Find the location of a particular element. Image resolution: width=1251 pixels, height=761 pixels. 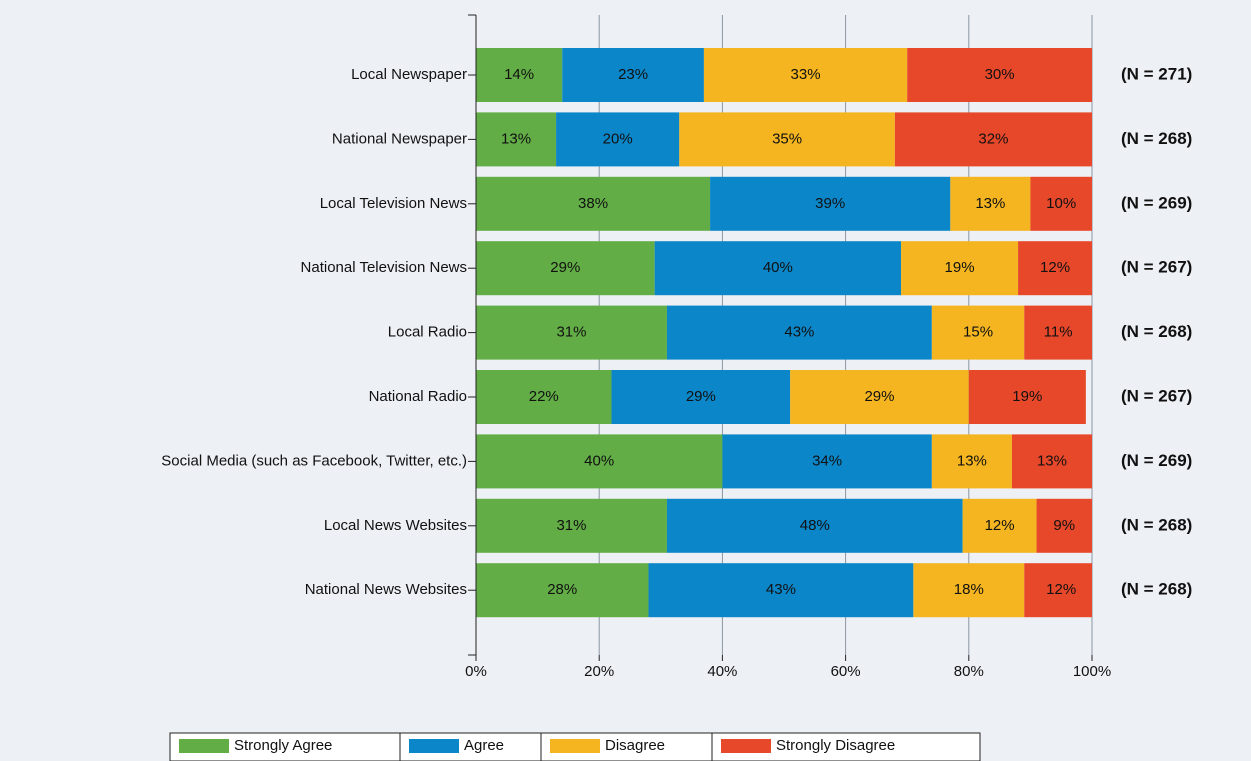

x-tick-label: 80% is located at coordinates (969, 671).